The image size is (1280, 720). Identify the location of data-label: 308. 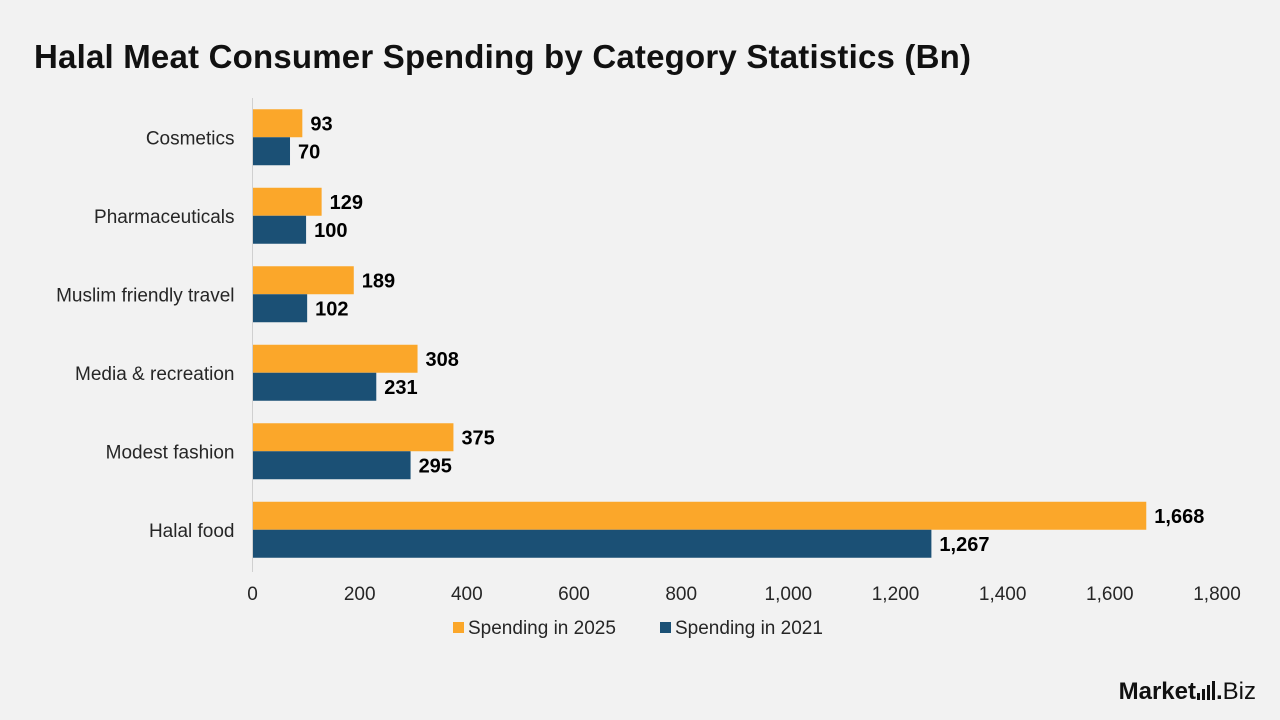
(442, 360).